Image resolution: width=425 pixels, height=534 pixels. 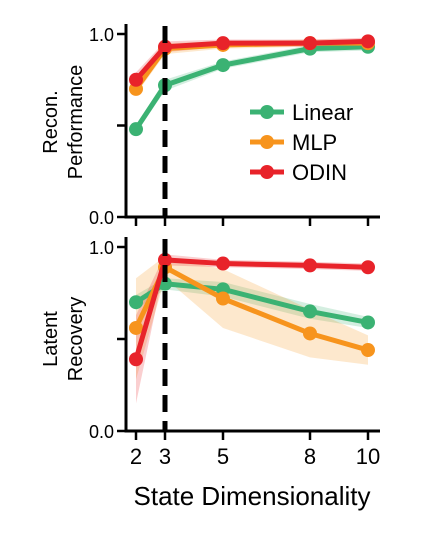 What do you see at coordinates (51, 339) in the screenshot?
I see `y-axis-label: Latent` at bounding box center [51, 339].